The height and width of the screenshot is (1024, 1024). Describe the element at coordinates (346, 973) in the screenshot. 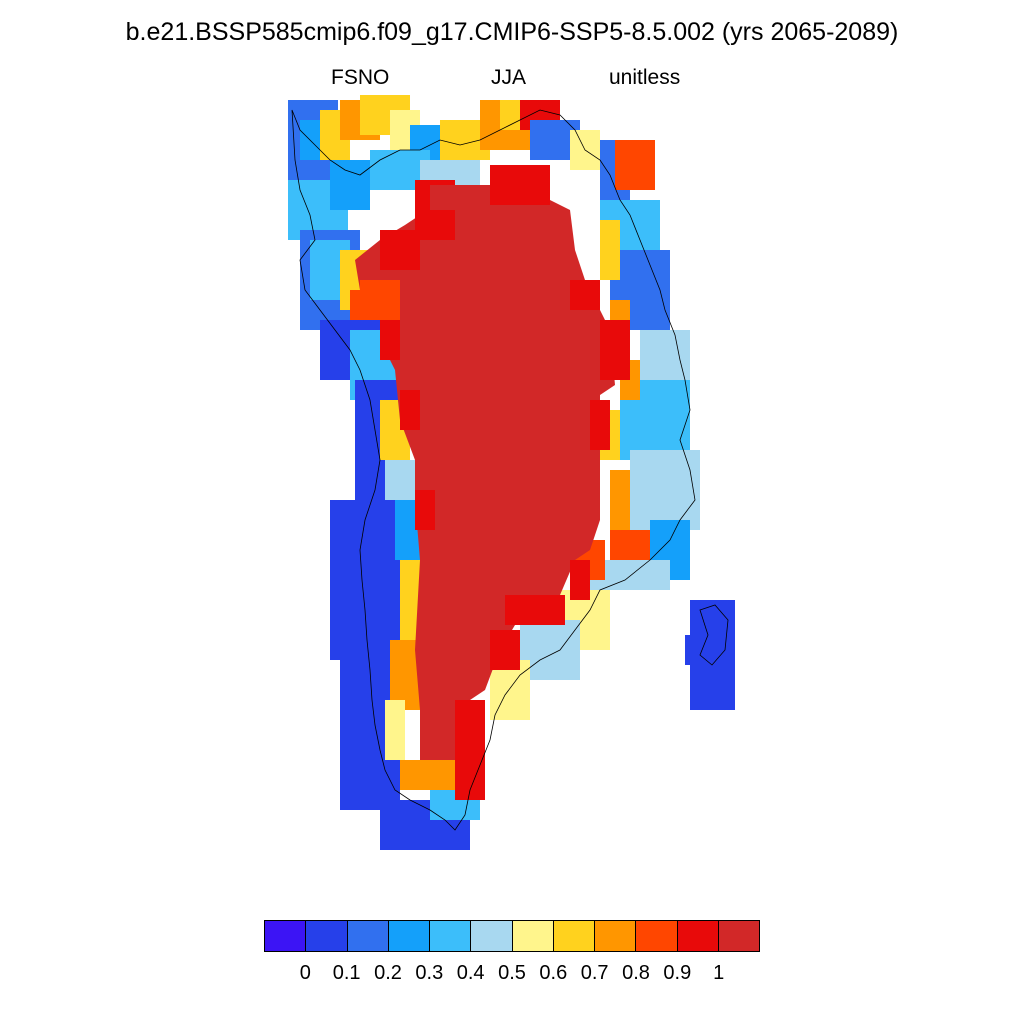

I see `colorbar-tick-label: 0.1` at that location.